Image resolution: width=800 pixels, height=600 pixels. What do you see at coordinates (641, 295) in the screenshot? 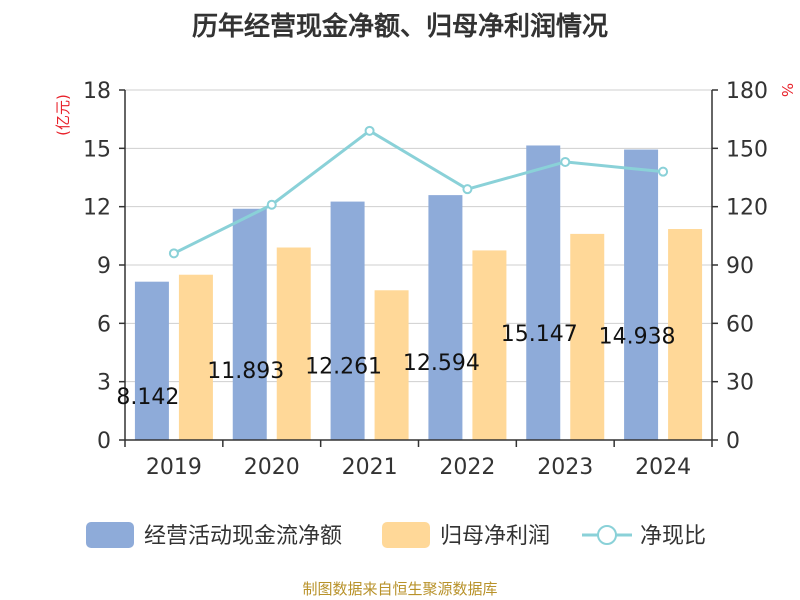
I see `bar-cashflow-2024` at bounding box center [641, 295].